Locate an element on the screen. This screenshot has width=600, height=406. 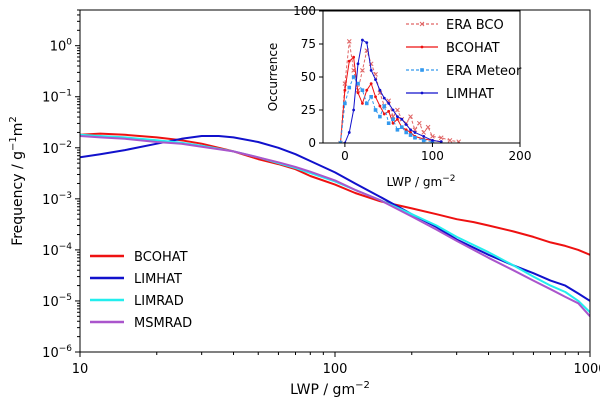
main-y-tick-label: 10⁻⁵ is located at coordinates (57, 301).